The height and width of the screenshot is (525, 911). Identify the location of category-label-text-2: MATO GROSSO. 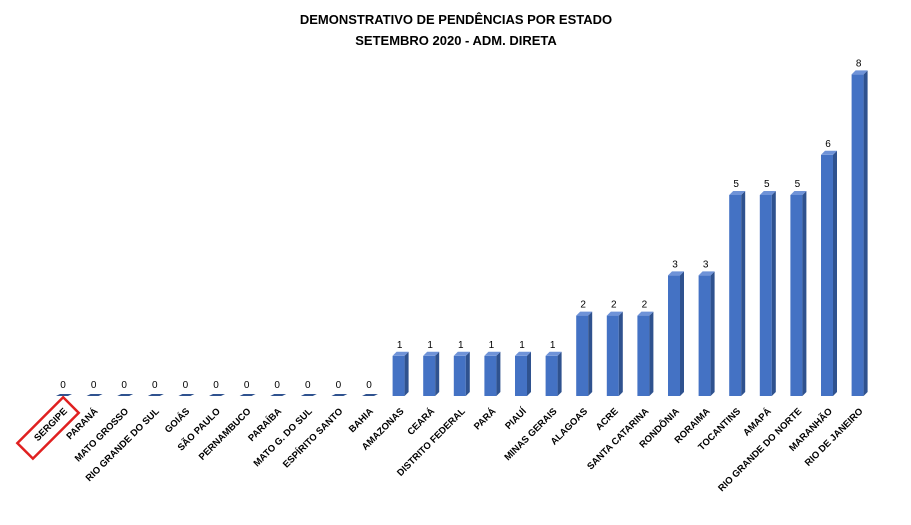
(102, 435).